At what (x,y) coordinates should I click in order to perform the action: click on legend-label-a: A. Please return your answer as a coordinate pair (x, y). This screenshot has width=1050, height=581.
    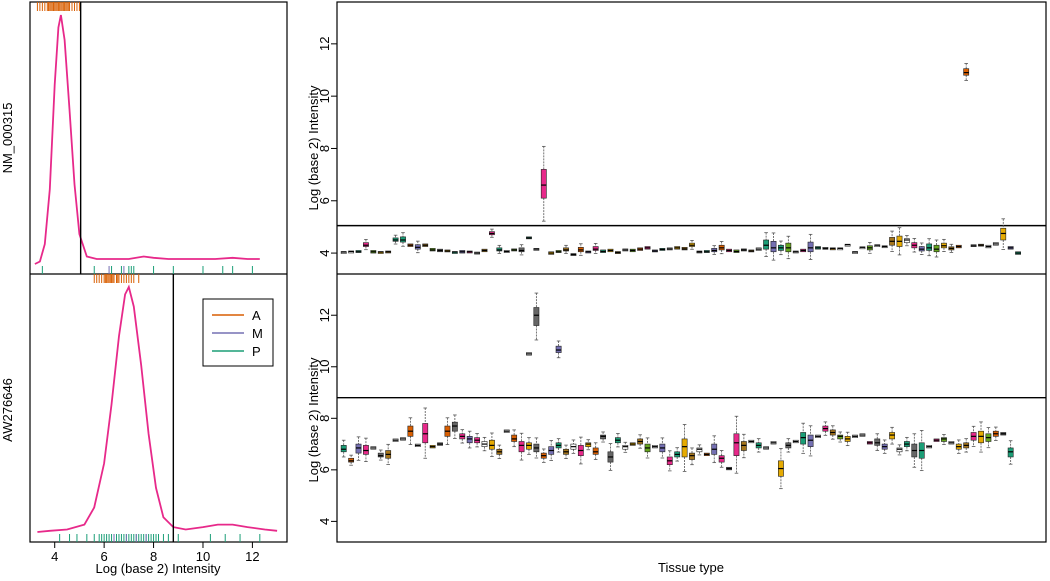
    Looking at the image, I should click on (256, 315).